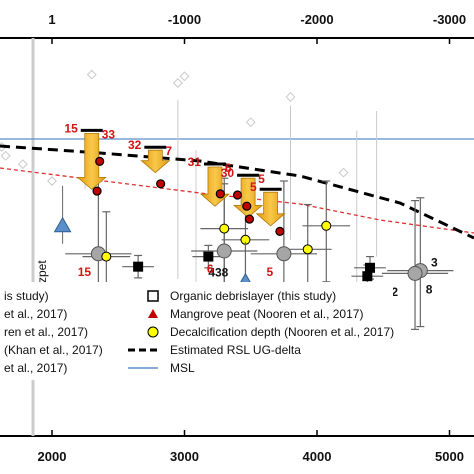 The width and height of the screenshot is (474, 474). Describe the element at coordinates (182, 368) in the screenshot. I see `legend-label: MSL` at that location.